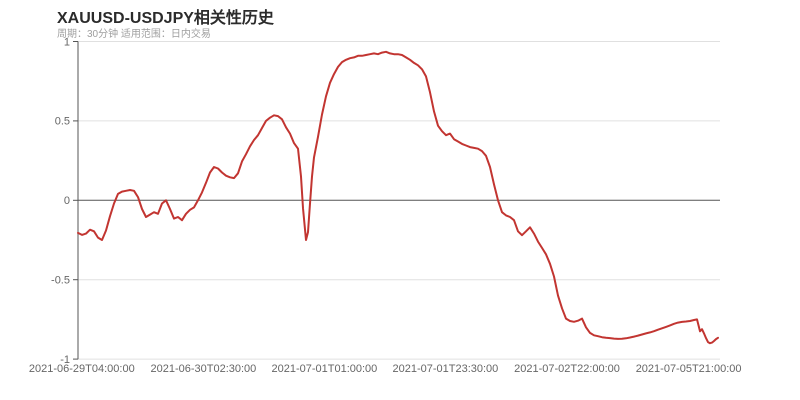  Describe the element at coordinates (62, 122) in the screenshot. I see `y-axis-tick-label: 0.5` at that location.